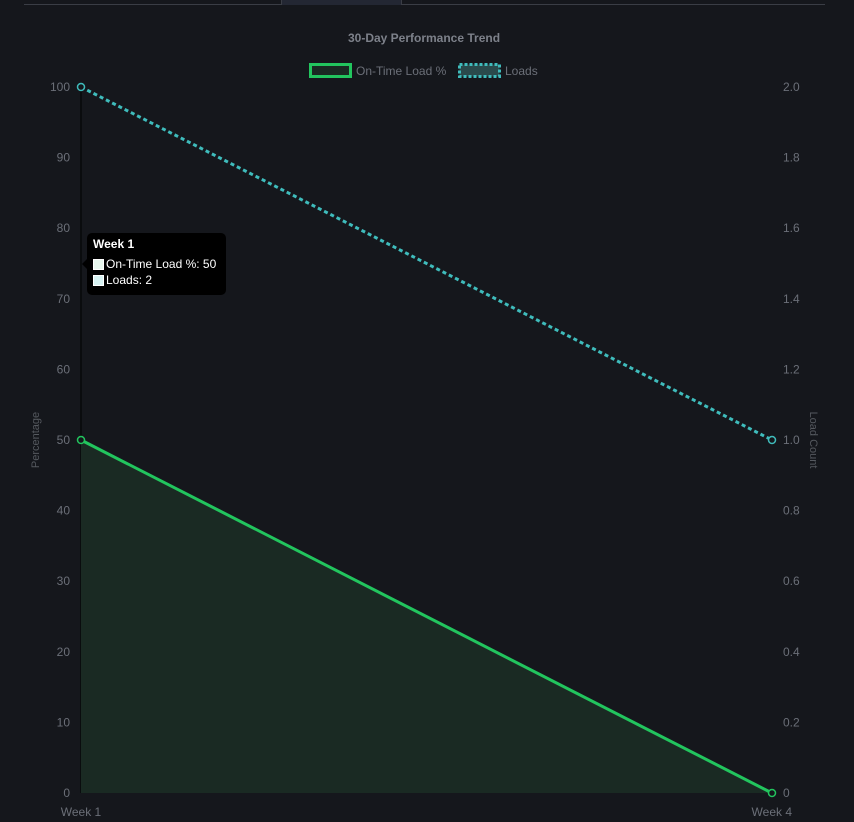  What do you see at coordinates (791, 652) in the screenshot?
I see `y2-tick-label: 0.4` at bounding box center [791, 652].